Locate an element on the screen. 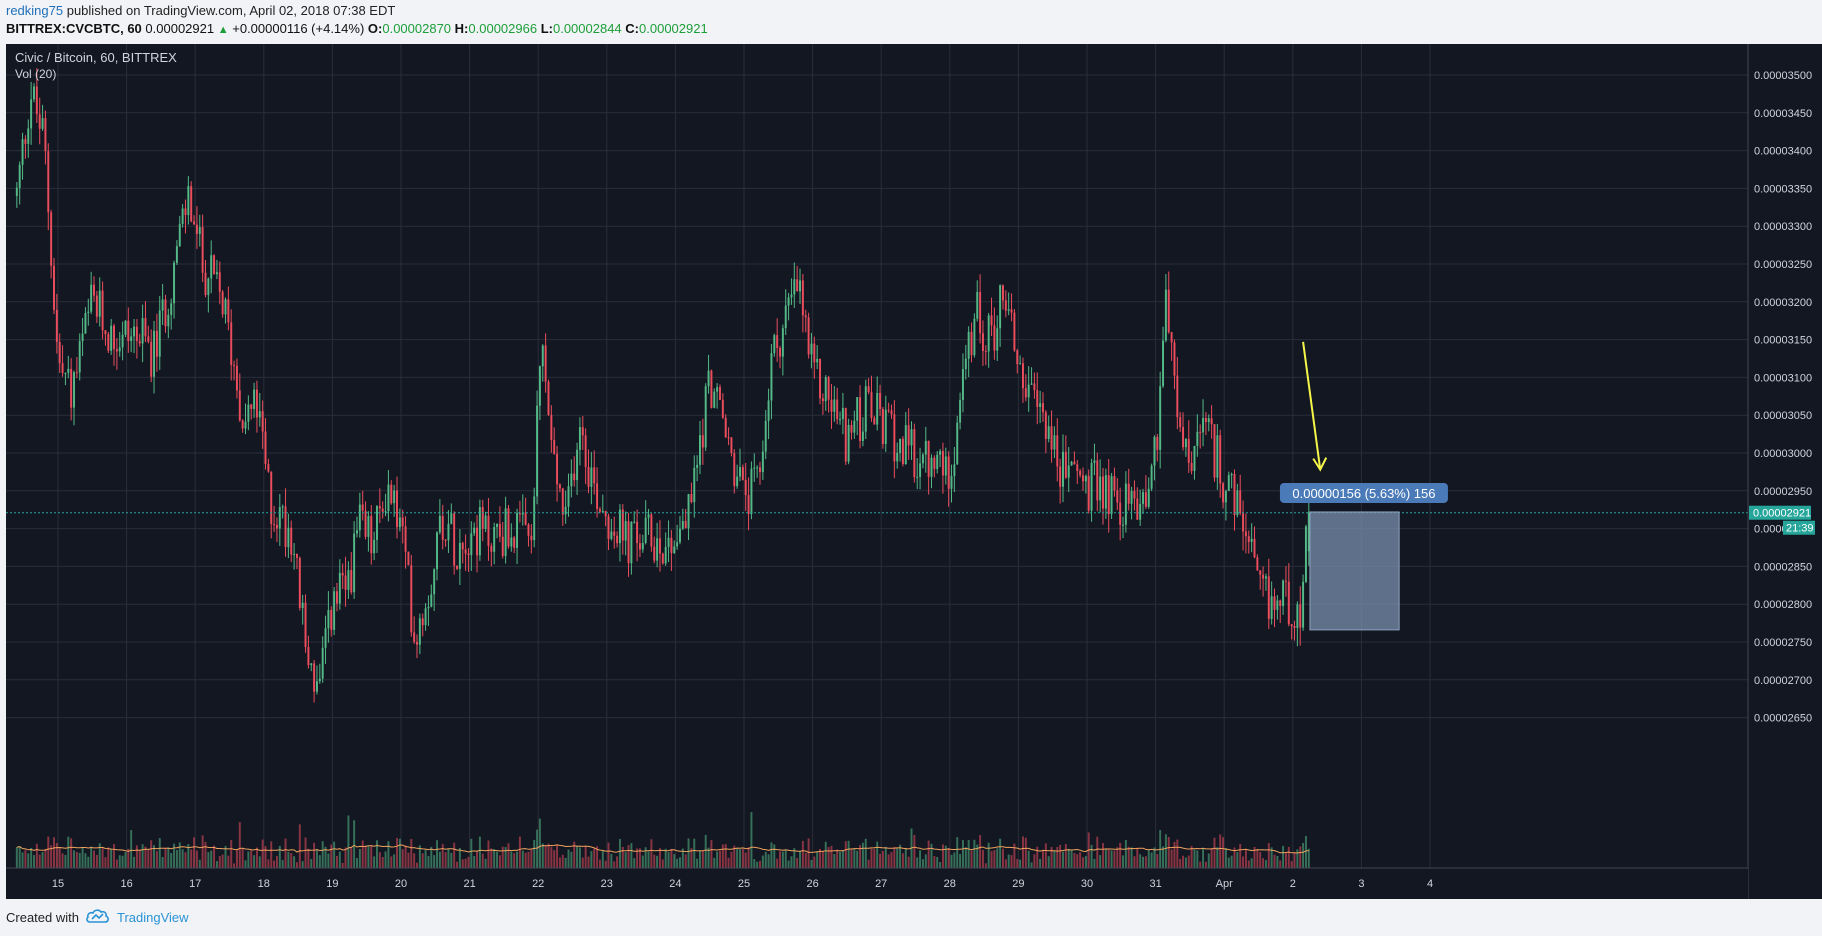 The height and width of the screenshot is (936, 1822). price-range-measure is located at coordinates (1354, 571).